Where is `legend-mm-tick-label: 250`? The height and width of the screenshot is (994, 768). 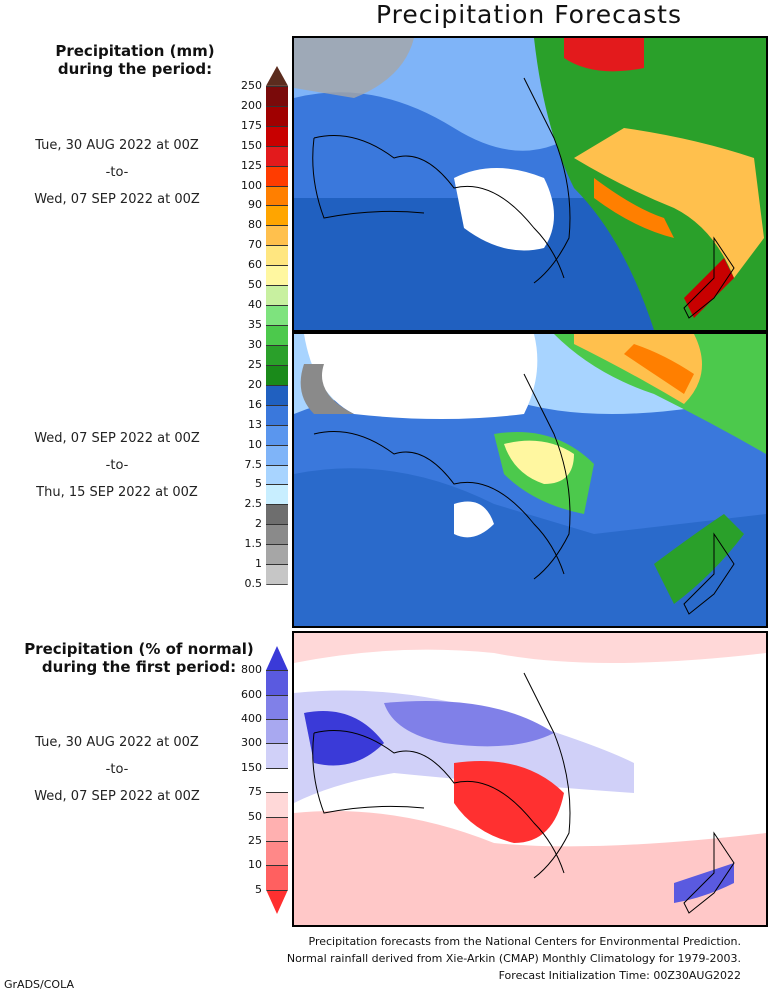
legend-mm-tick-label: 250 is located at coordinates (251, 85).